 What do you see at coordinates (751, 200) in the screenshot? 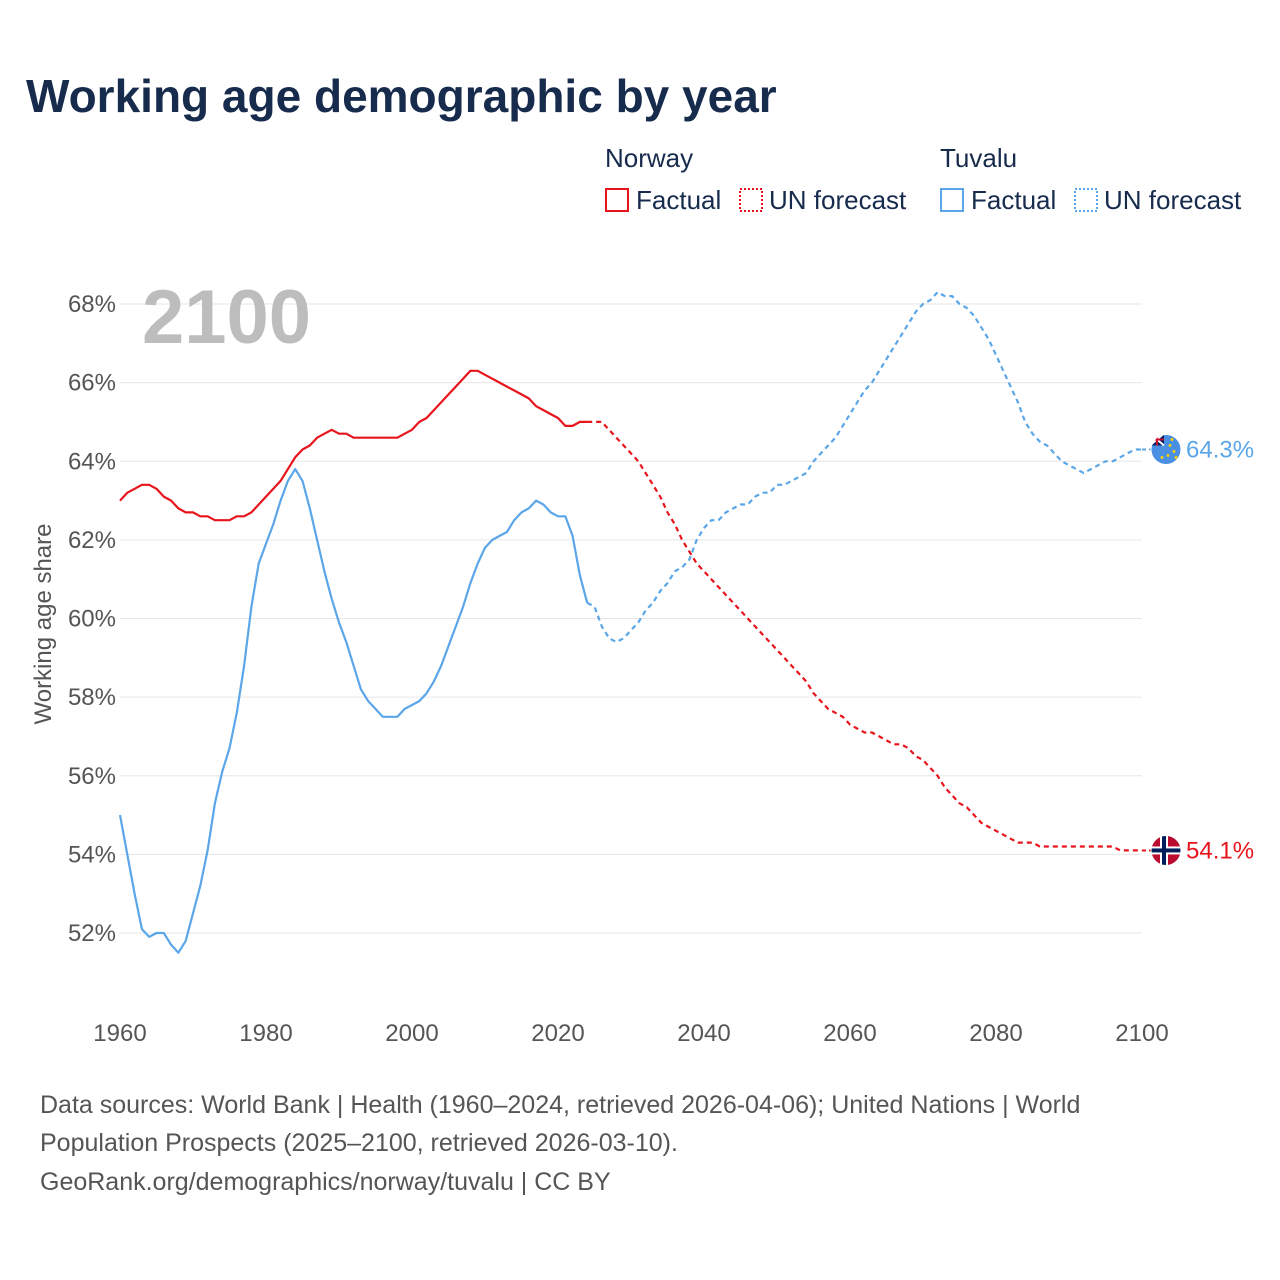
I see `legend-norway-forecast-swatch` at bounding box center [751, 200].